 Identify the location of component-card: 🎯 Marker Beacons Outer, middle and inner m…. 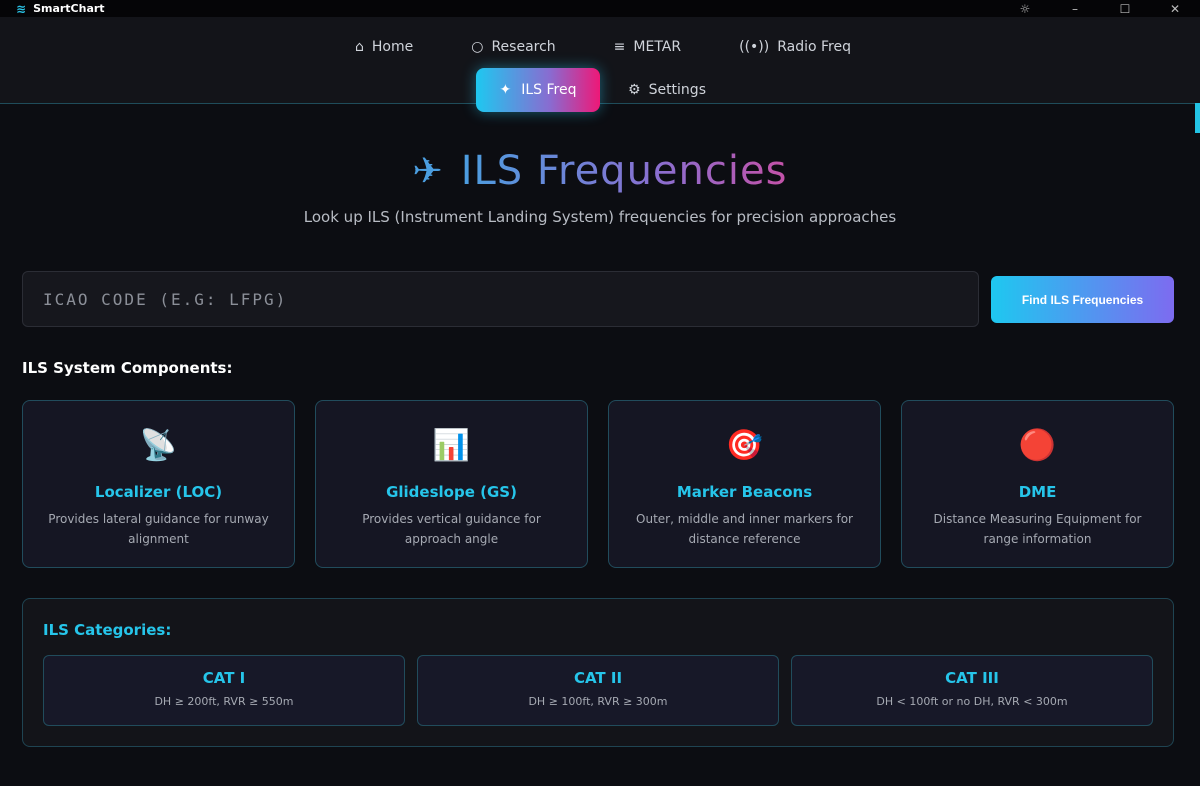
(744, 484).